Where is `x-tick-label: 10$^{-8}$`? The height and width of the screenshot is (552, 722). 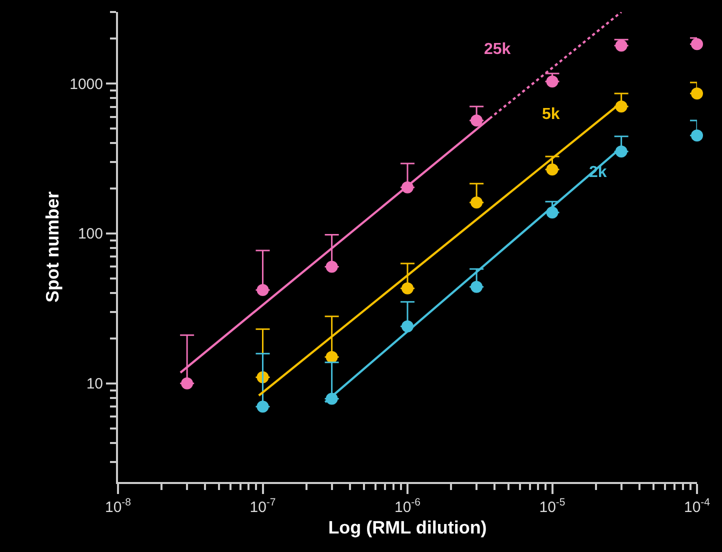 x-tick-label: 10$^{-8}$ is located at coordinates (118, 506).